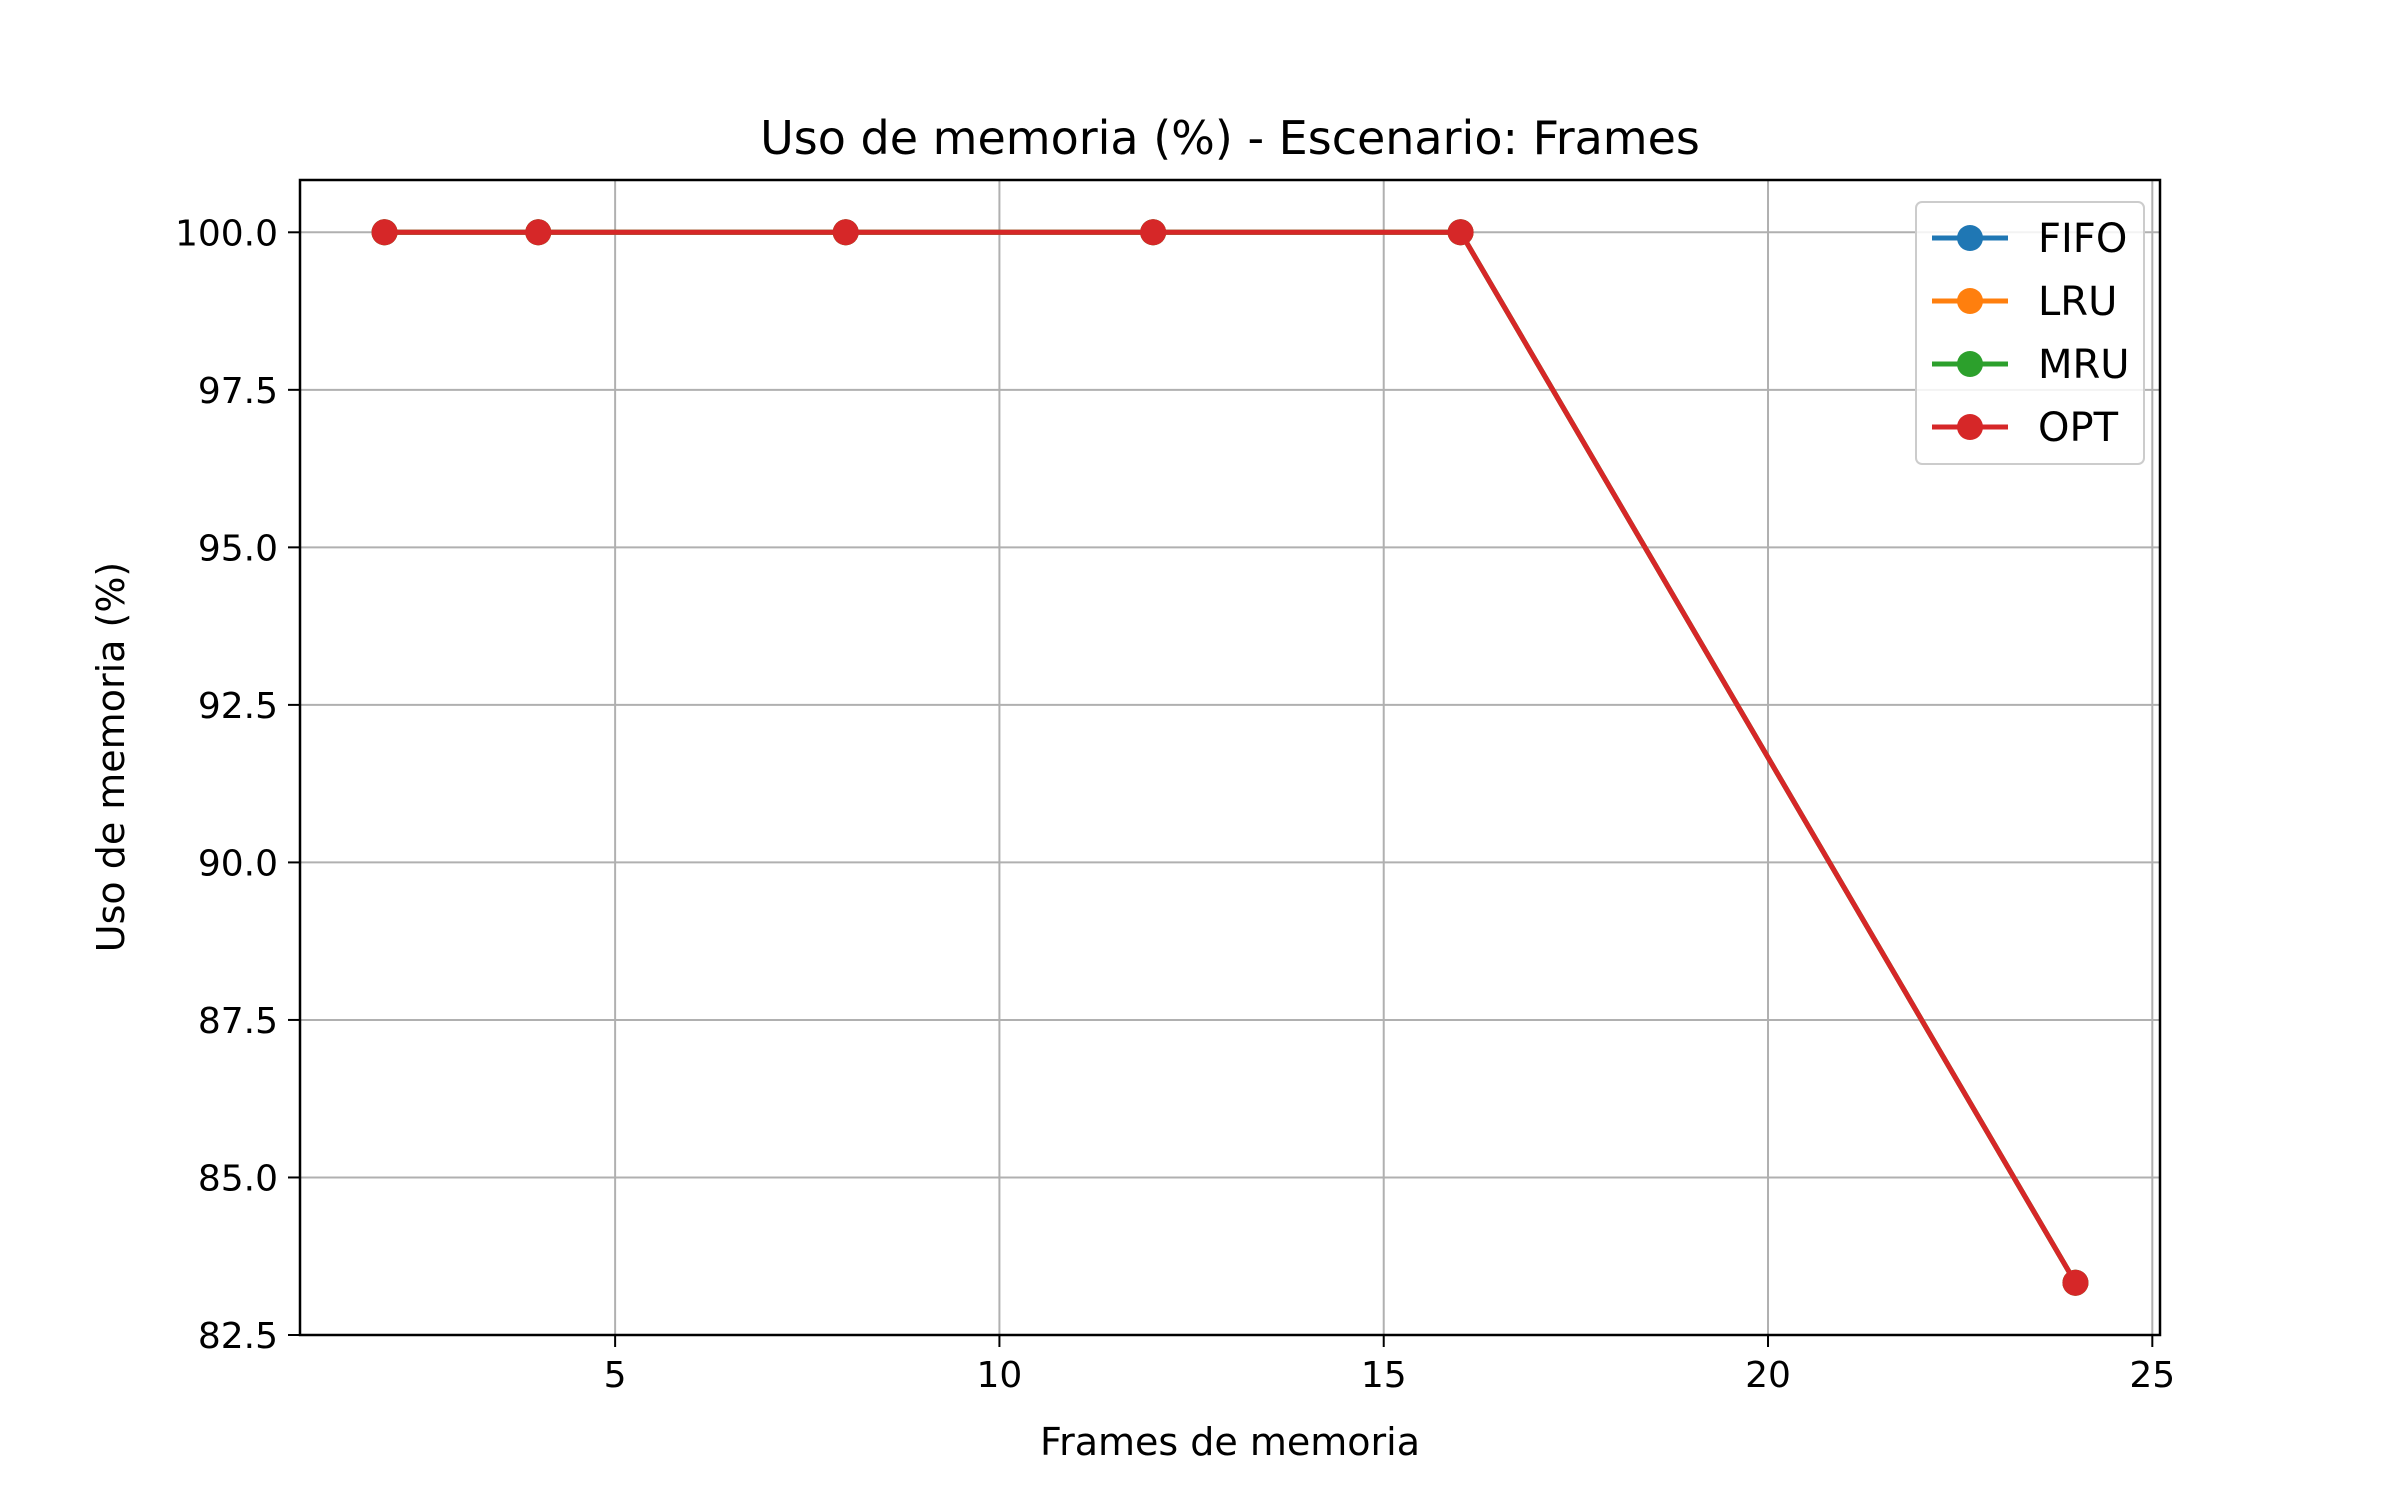 This screenshot has width=2400, height=1500. What do you see at coordinates (1384, 1375) in the screenshot?
I see `x-tick-label: 15` at bounding box center [1384, 1375].